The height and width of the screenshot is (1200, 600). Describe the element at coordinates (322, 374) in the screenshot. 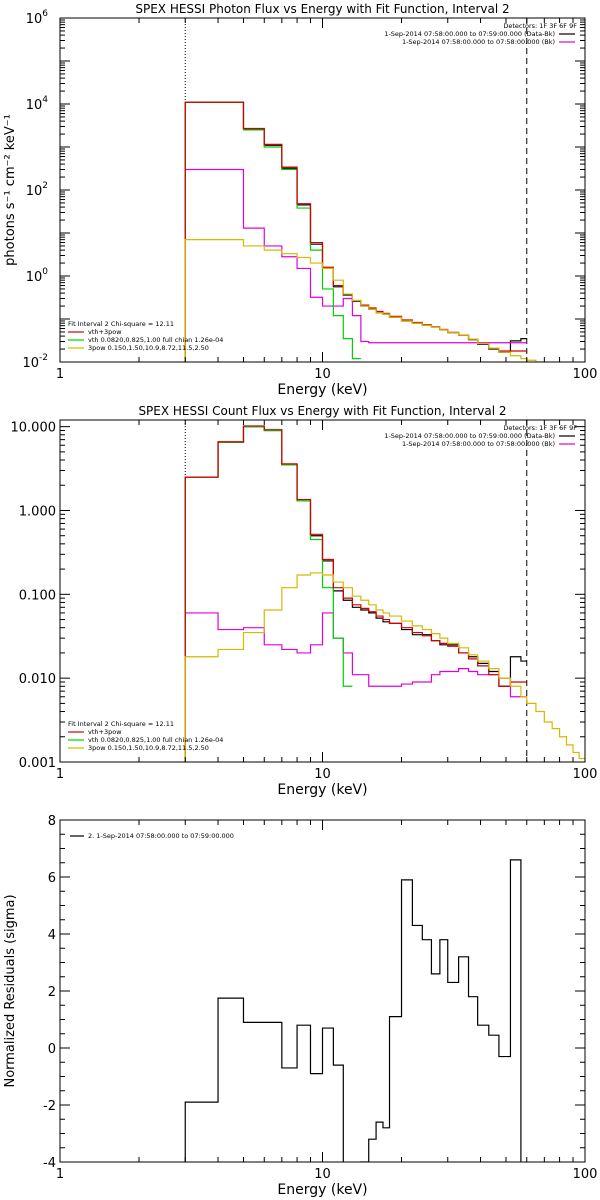

I see `photon-x-tick-label: 10` at that location.